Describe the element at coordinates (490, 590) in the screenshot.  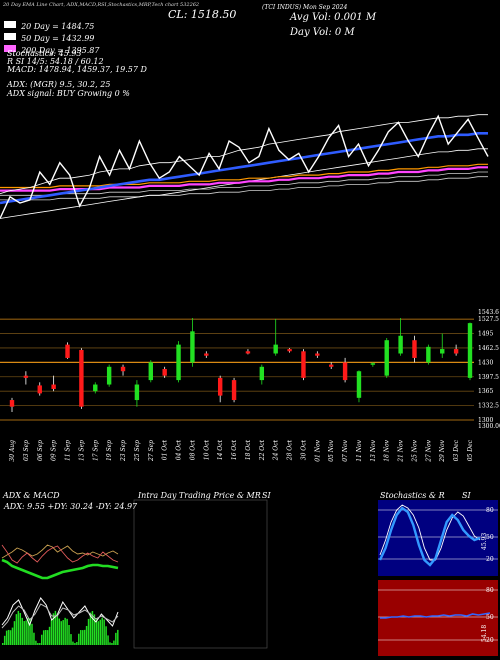
I see `rsi-axis-label: 80` at that location.